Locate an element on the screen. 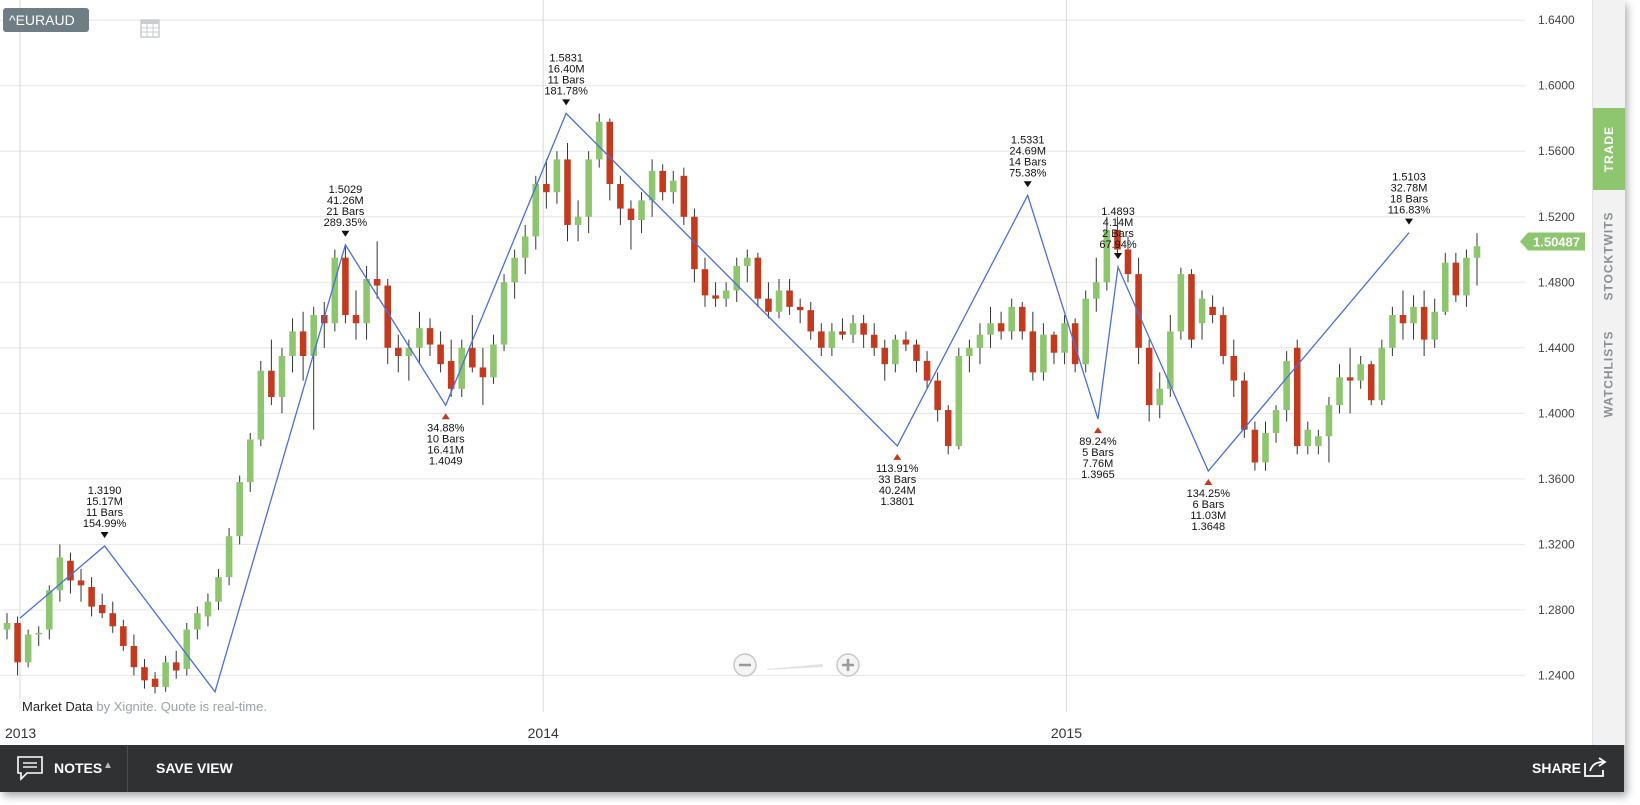  last-price-badge is located at coordinates (1552, 241).